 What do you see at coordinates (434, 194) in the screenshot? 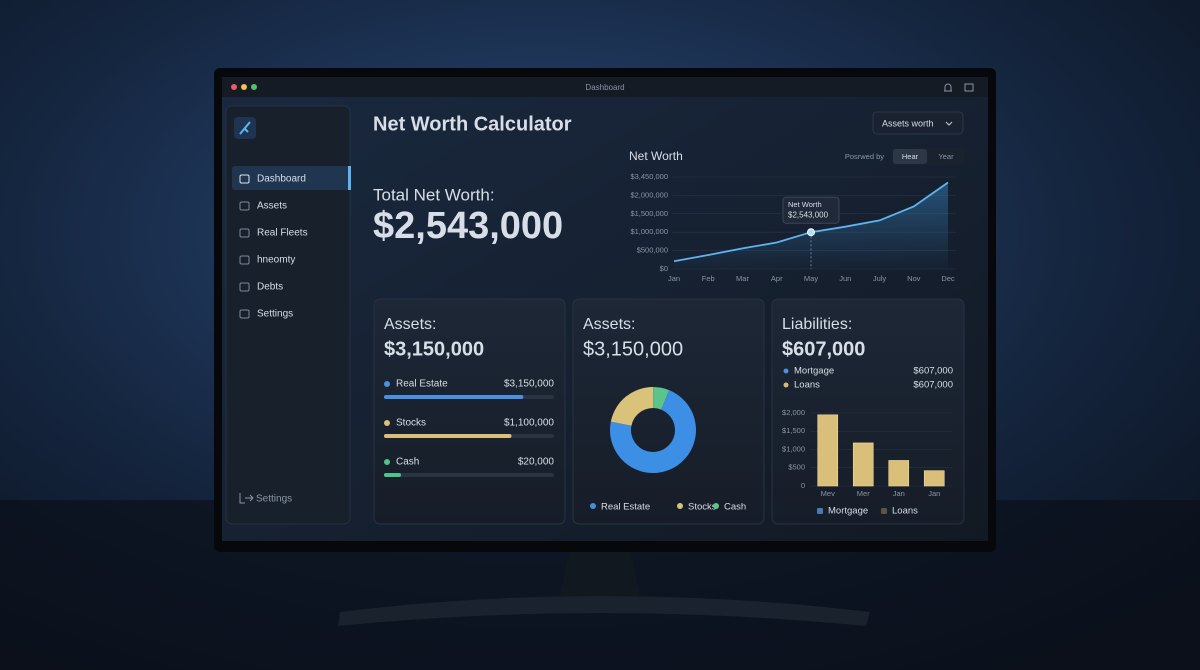
I see `net-worth-label: Total Net Worth:` at bounding box center [434, 194].